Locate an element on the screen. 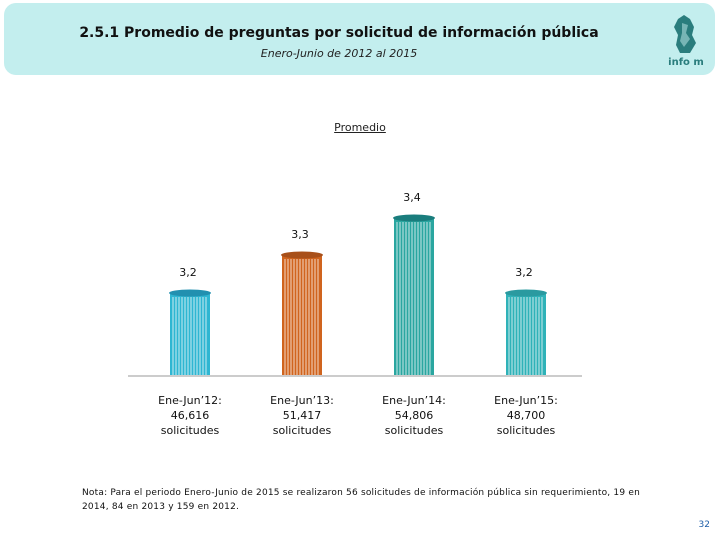 The width and height of the screenshot is (720, 540). category-label-1: Ene-Jun’12: 46,616 solicitudes is located at coordinates (190, 415).